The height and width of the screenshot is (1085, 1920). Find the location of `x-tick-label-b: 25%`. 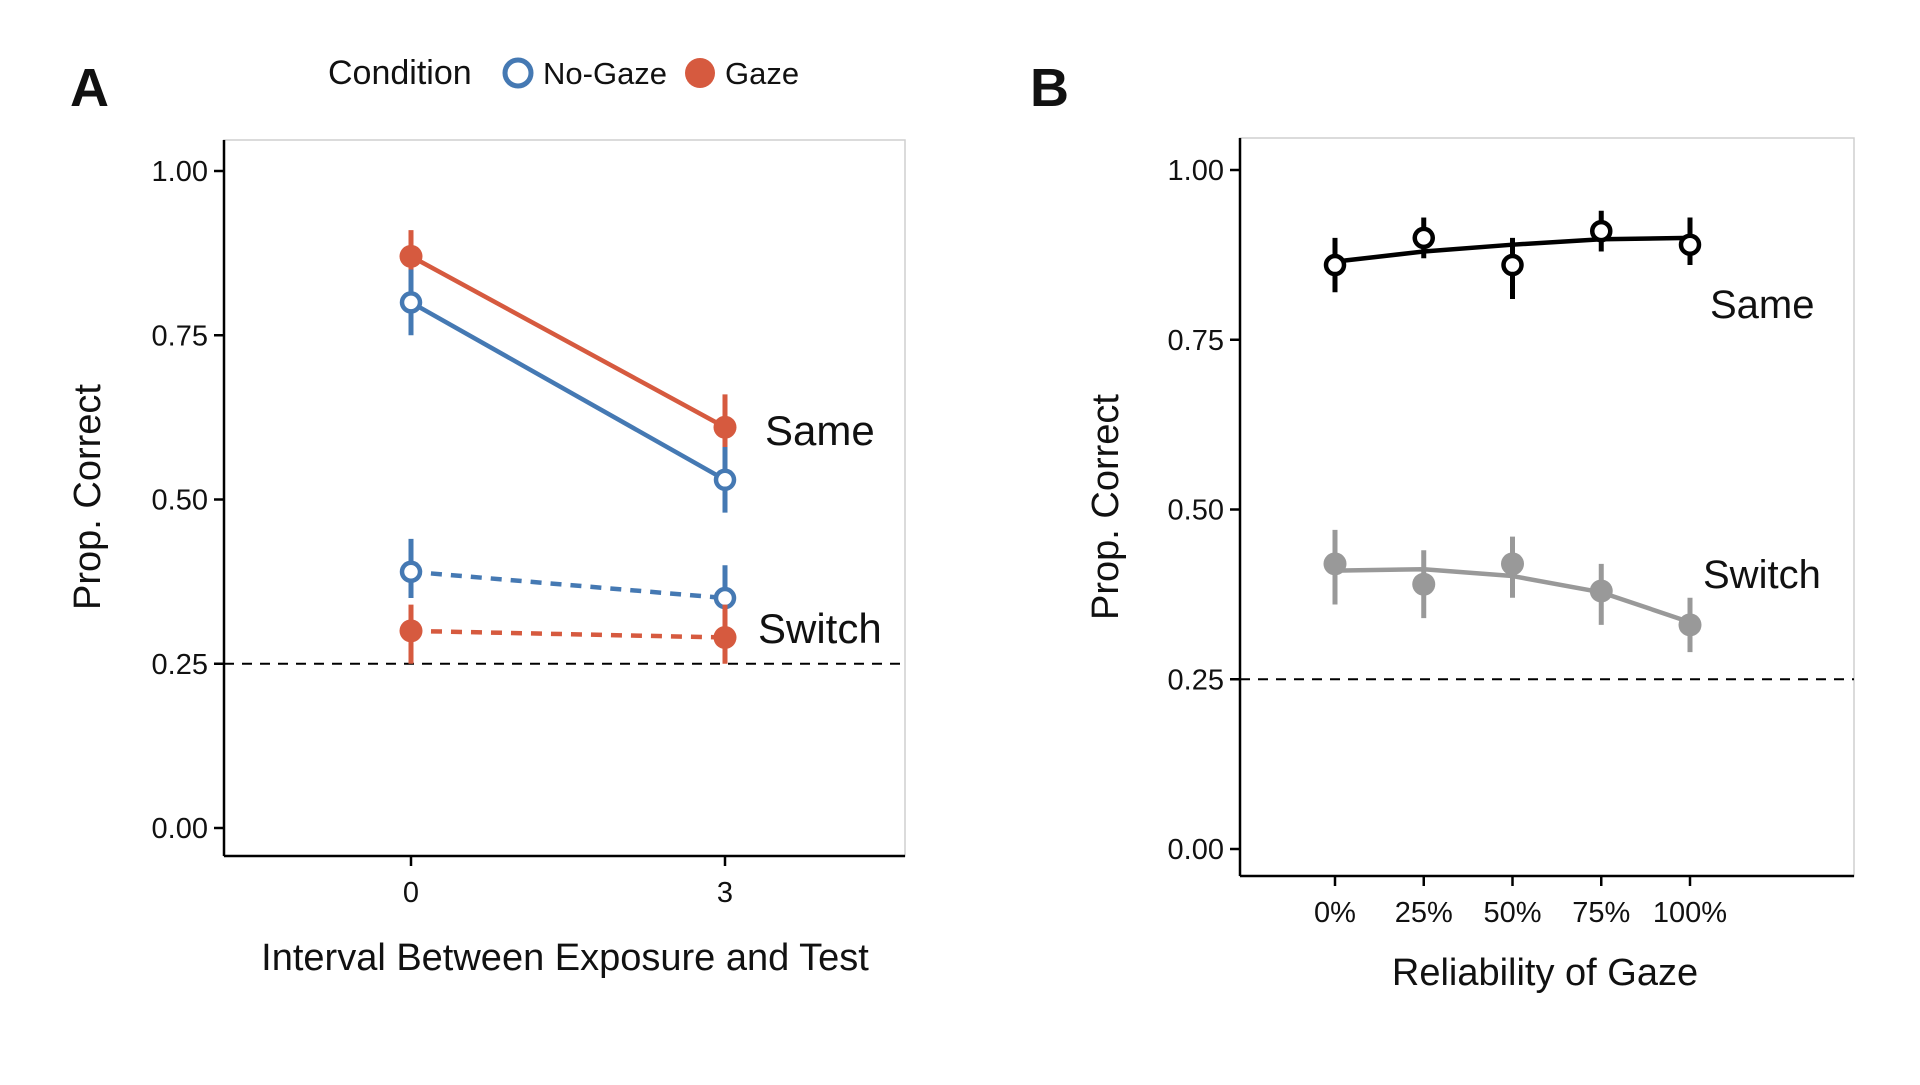

x-tick-label-b: 25% is located at coordinates (1424, 913).